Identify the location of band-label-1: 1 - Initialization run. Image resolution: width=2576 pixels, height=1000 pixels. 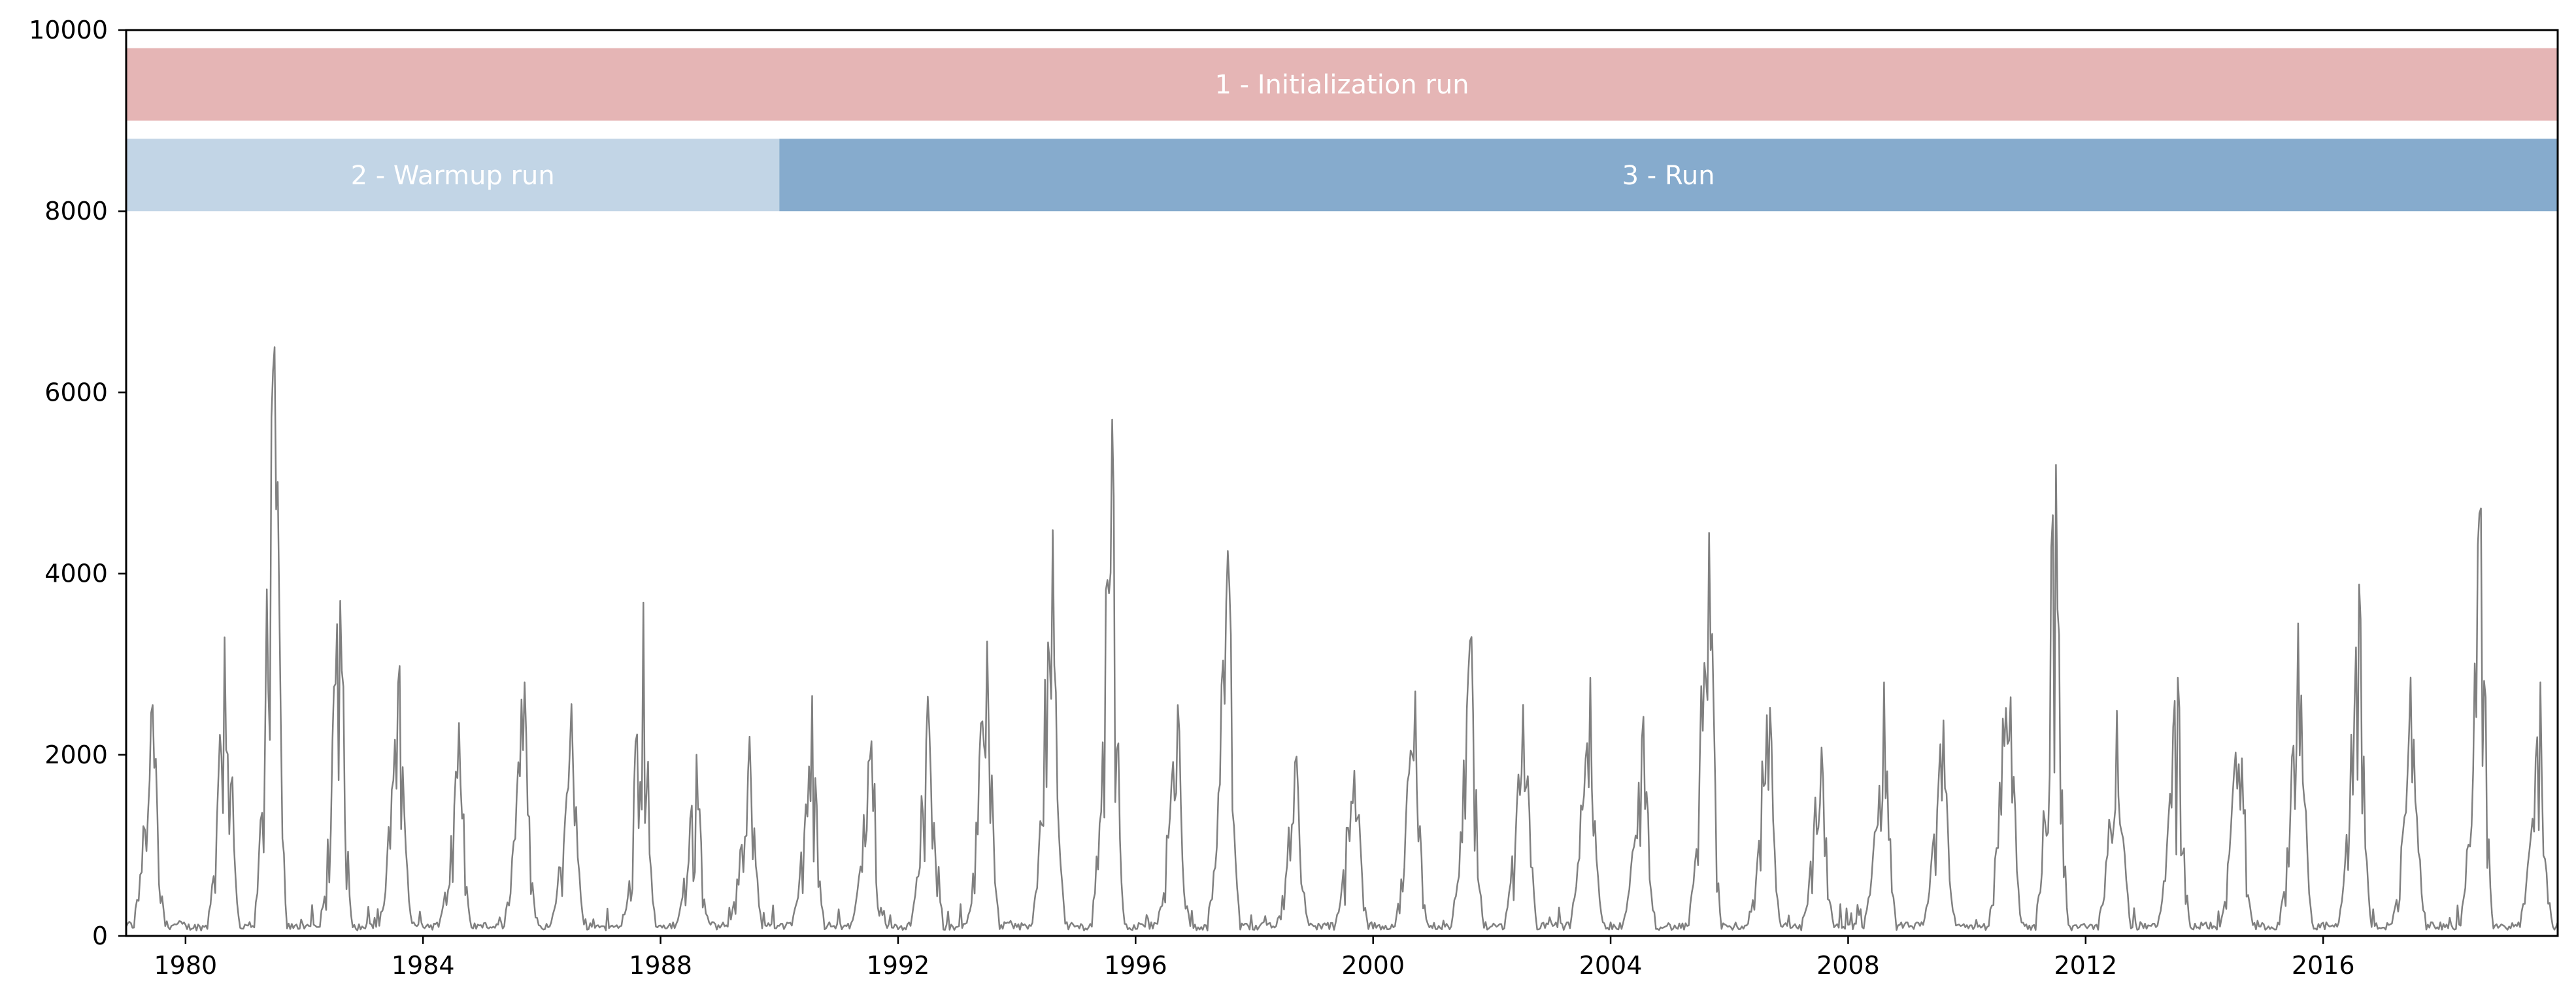
(1342, 85).